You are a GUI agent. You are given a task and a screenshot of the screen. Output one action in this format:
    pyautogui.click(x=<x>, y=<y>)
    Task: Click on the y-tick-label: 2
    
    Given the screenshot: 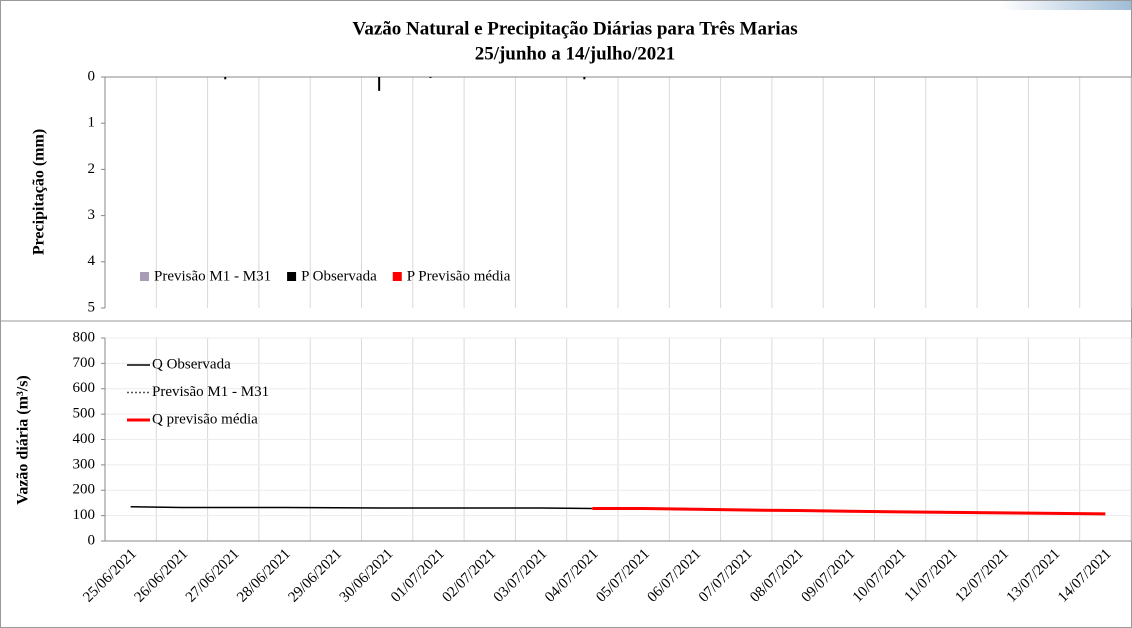 What is the action you would take?
    pyautogui.click(x=92, y=169)
    